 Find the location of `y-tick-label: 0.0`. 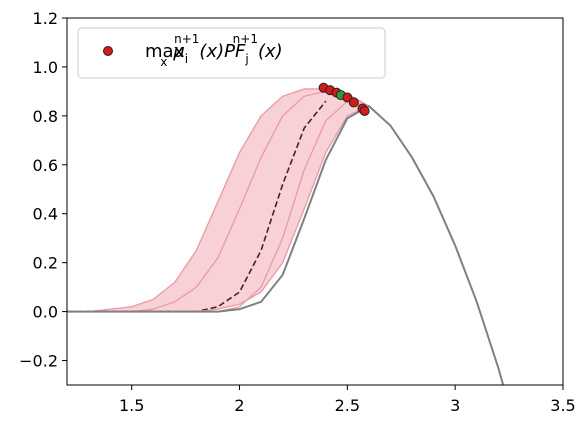

y-tick-label: 0.0 is located at coordinates (45, 312).